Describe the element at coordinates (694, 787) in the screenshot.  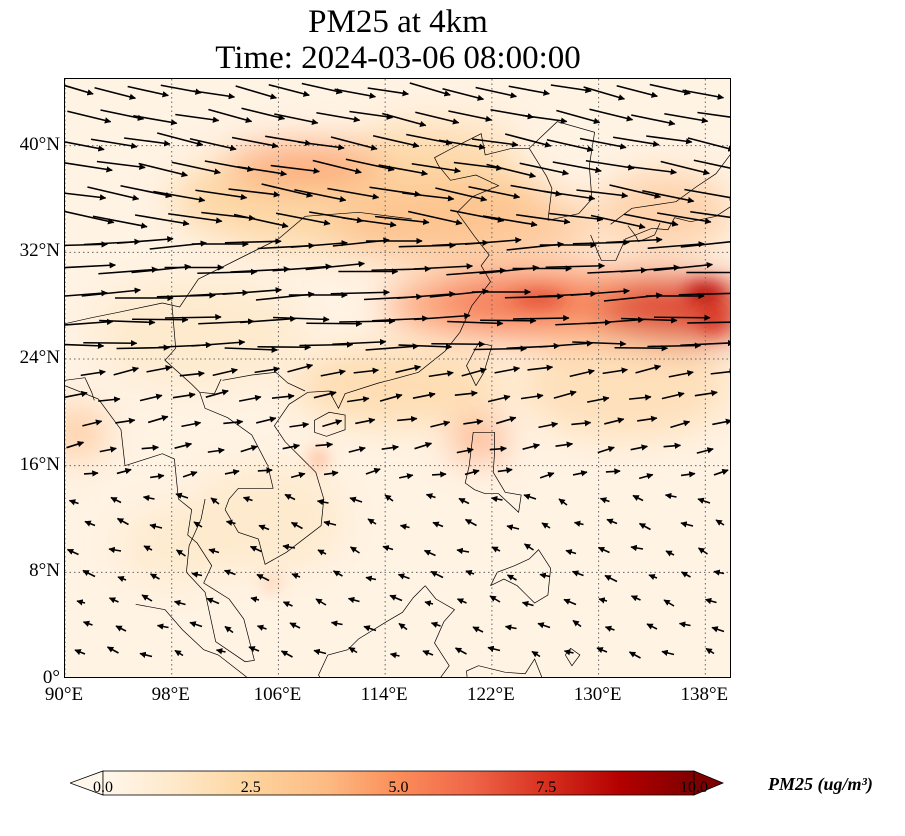
I see `colorbar-tick-label: 10.0` at that location.